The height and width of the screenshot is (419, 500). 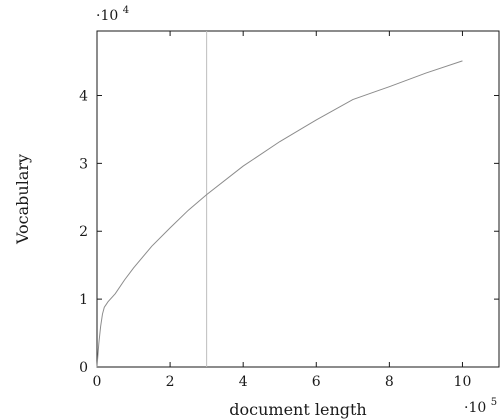 I want to click on x-axis-label: document length, so click(x=297, y=409).